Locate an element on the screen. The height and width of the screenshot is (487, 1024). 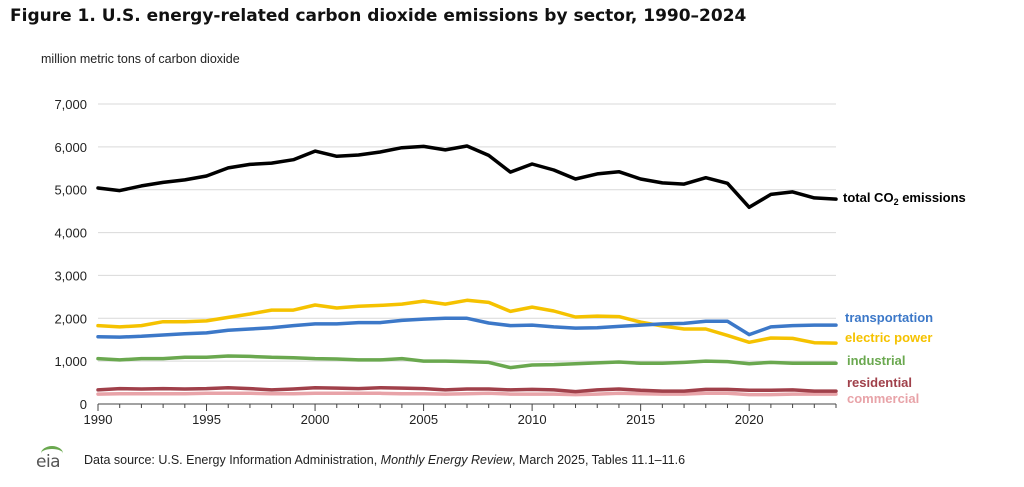
series-label: electric power is located at coordinates (888, 337).